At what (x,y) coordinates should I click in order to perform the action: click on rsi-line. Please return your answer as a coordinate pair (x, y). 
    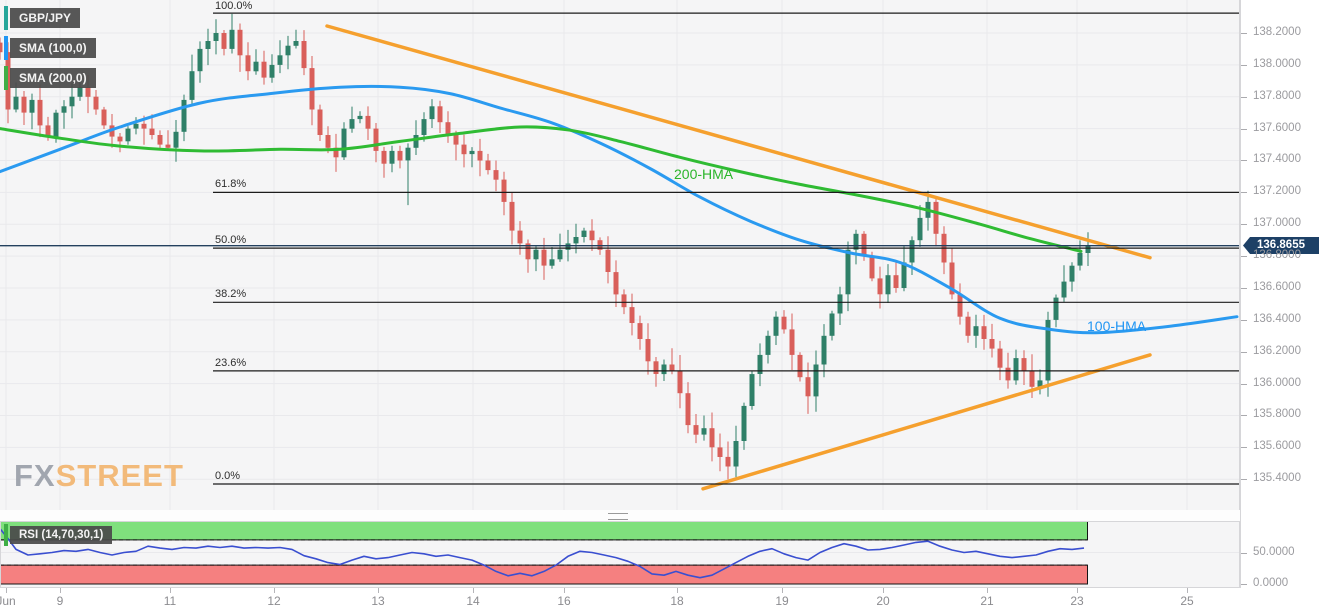
    Looking at the image, I should click on (542, 553).